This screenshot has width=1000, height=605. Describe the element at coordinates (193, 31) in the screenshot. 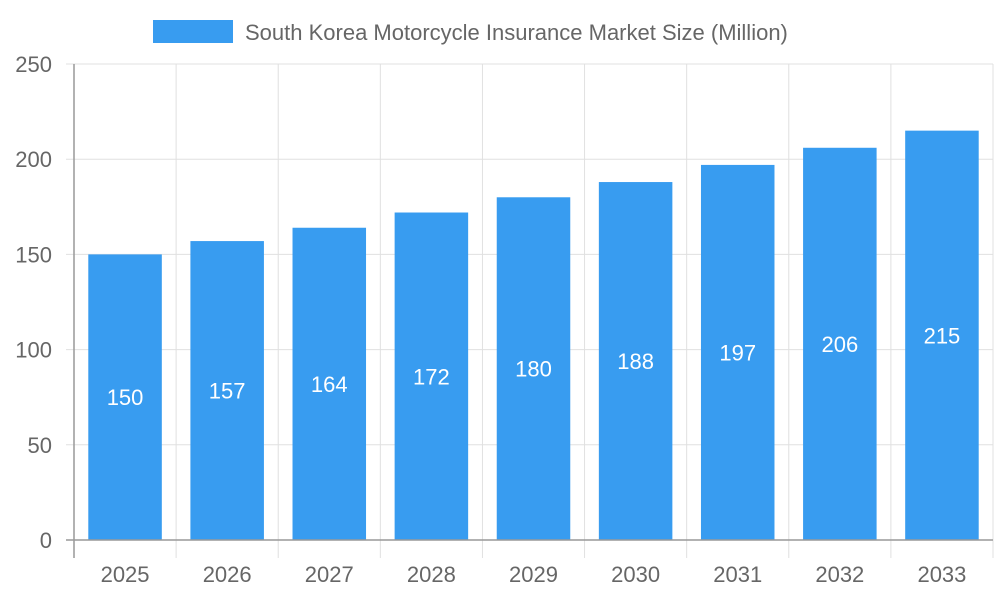

I see `legend-swatch` at that location.